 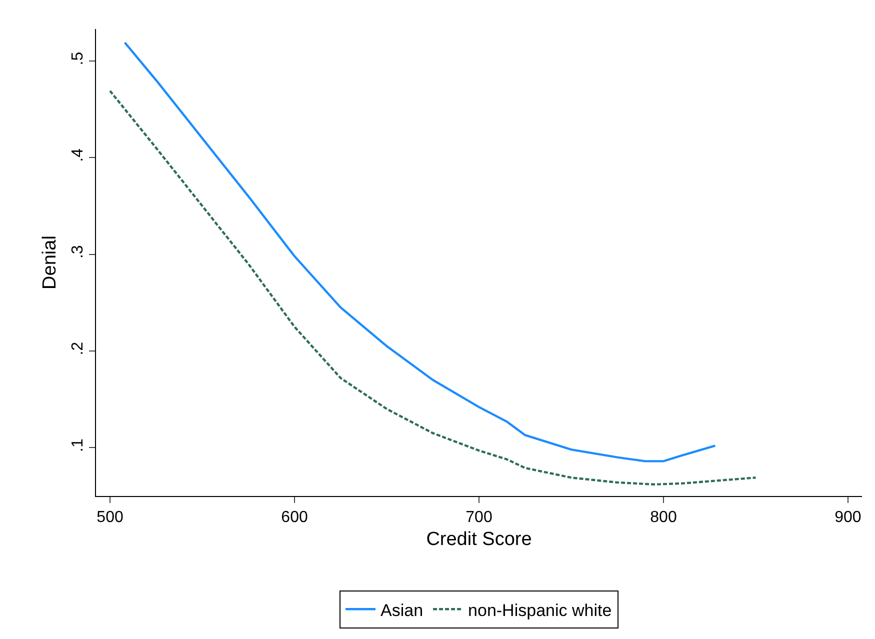 What do you see at coordinates (49, 263) in the screenshot?
I see `y-axis-title: Denial` at bounding box center [49, 263].